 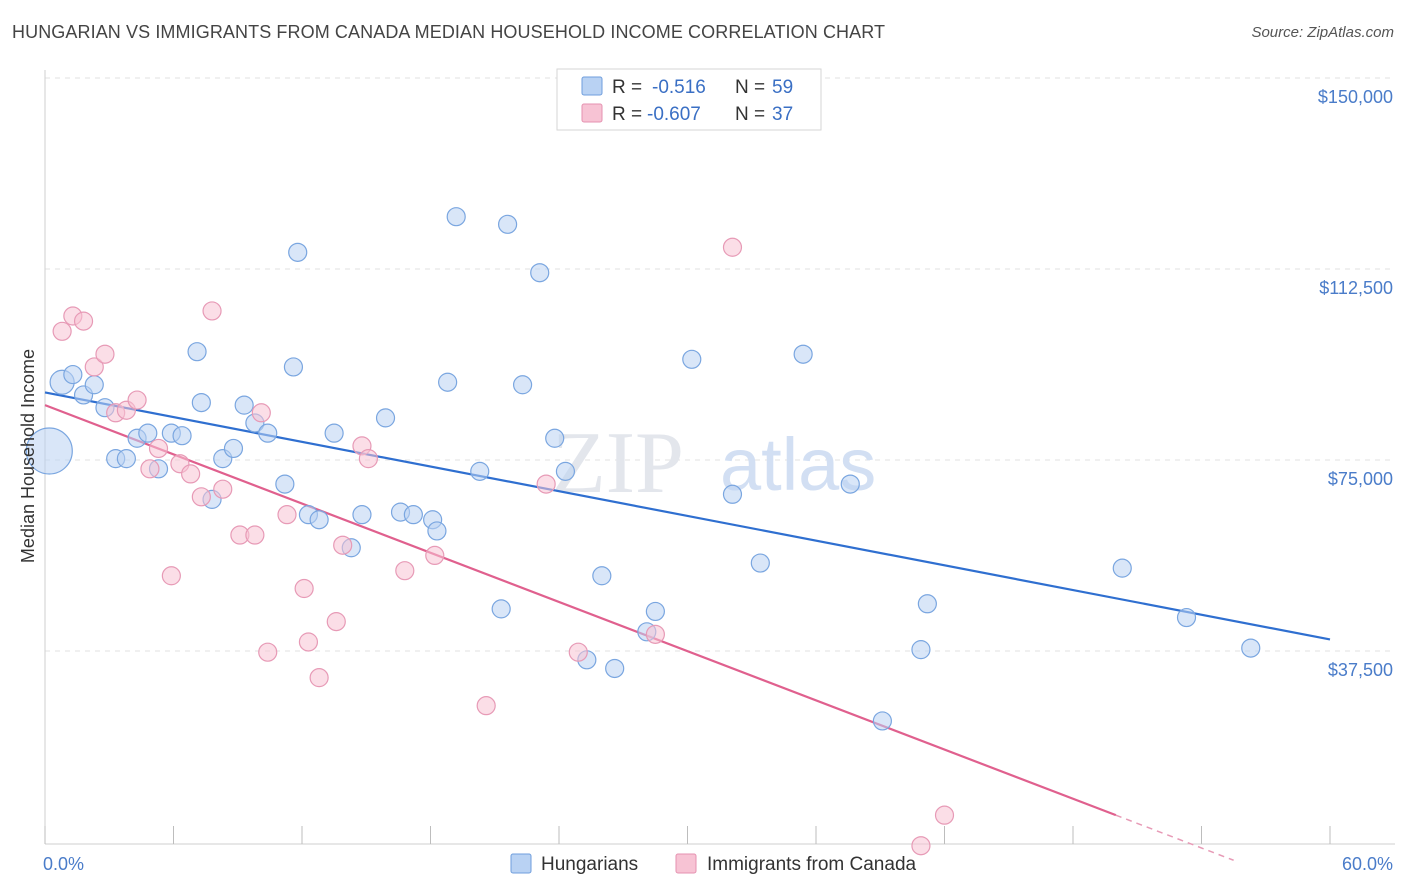 I want to click on y-tick-label-1: $112,500, so click(x=1356, y=288).